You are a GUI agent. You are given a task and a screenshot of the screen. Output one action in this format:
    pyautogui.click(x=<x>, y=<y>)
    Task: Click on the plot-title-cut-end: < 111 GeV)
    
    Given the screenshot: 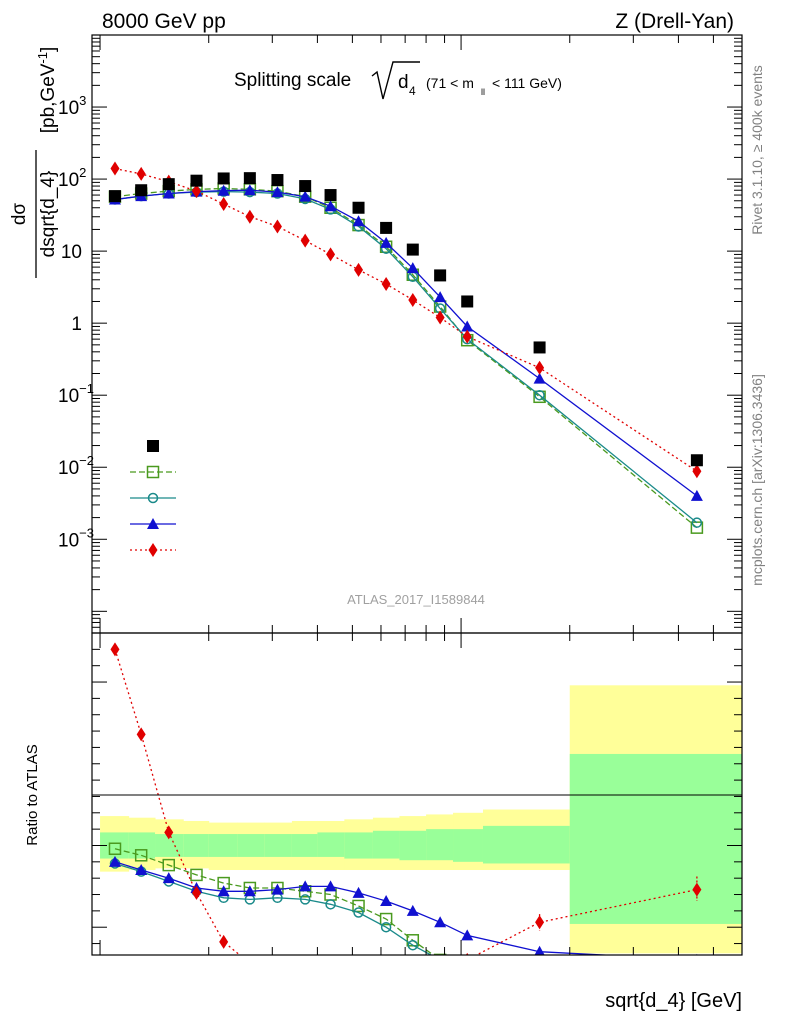 What is the action you would take?
    pyautogui.click(x=527, y=83)
    